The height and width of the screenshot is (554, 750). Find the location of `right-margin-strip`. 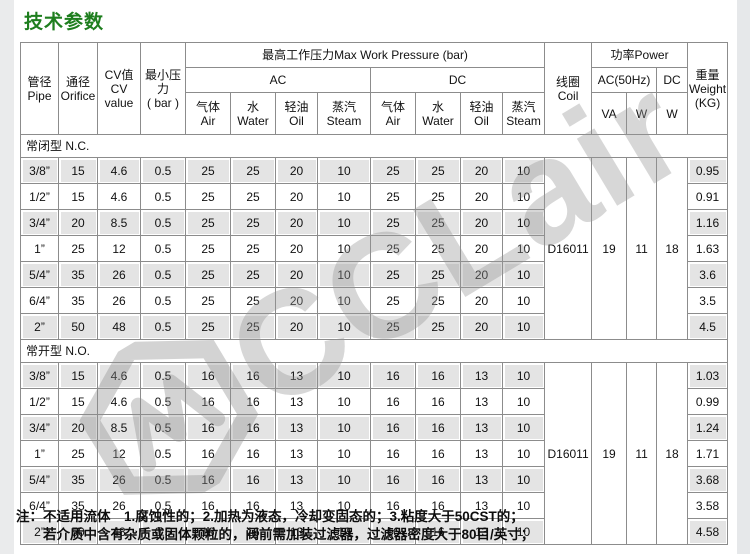

right-margin-strip is located at coordinates (743, 277).